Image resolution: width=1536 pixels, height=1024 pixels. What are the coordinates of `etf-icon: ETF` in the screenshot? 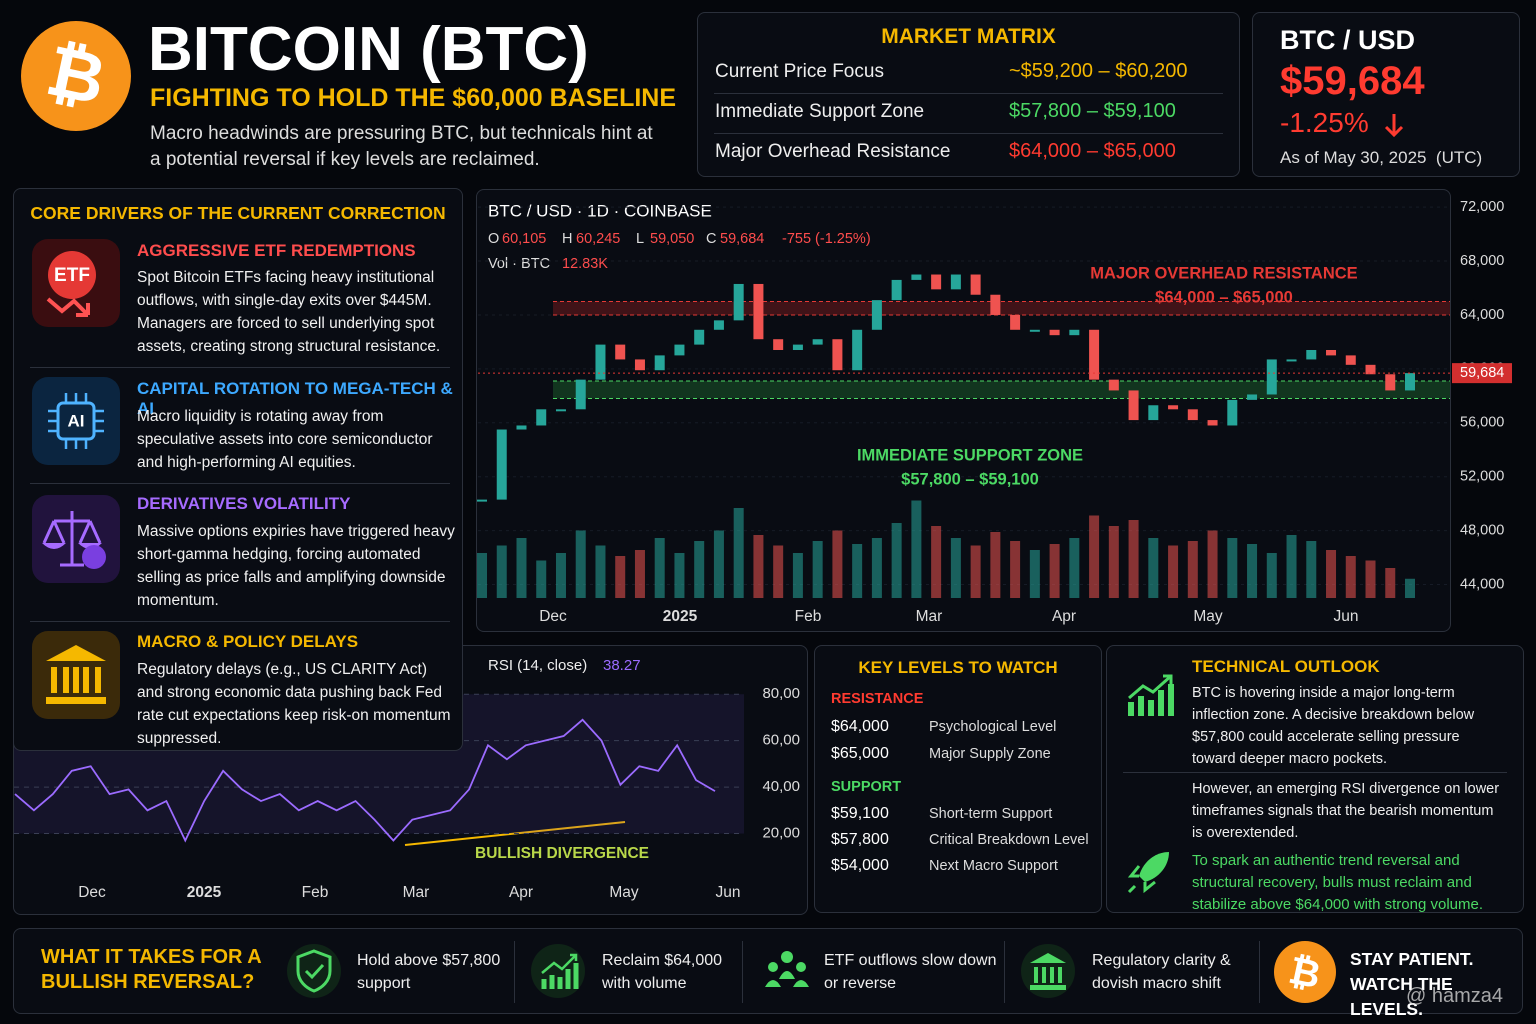 It's located at (76, 283).